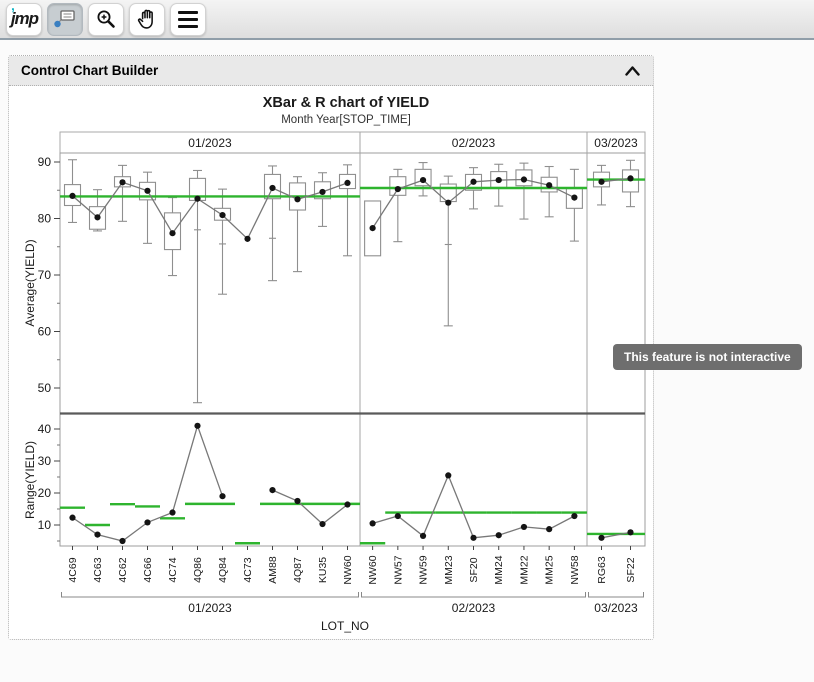 Image resolution: width=814 pixels, height=682 pixels. What do you see at coordinates (210, 608) in the screenshot?
I see `group-label: 01/2023` at bounding box center [210, 608].